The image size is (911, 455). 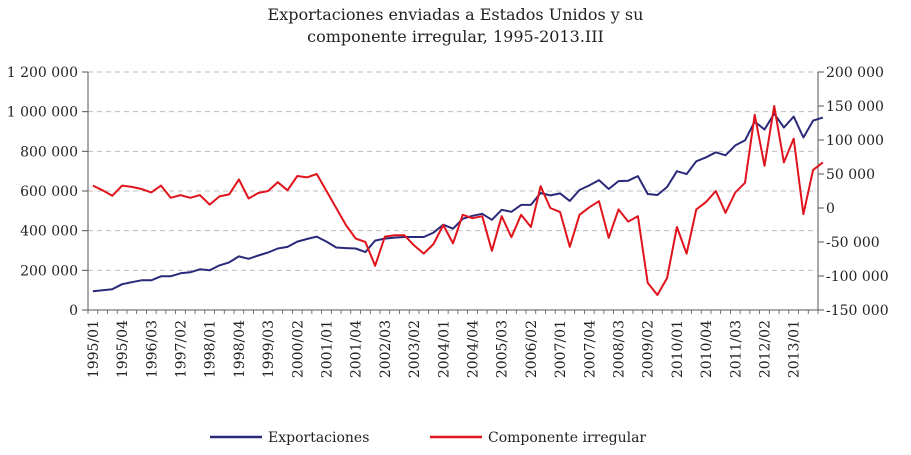 I want to click on left-tick-label: 600 000, so click(x=49, y=192).